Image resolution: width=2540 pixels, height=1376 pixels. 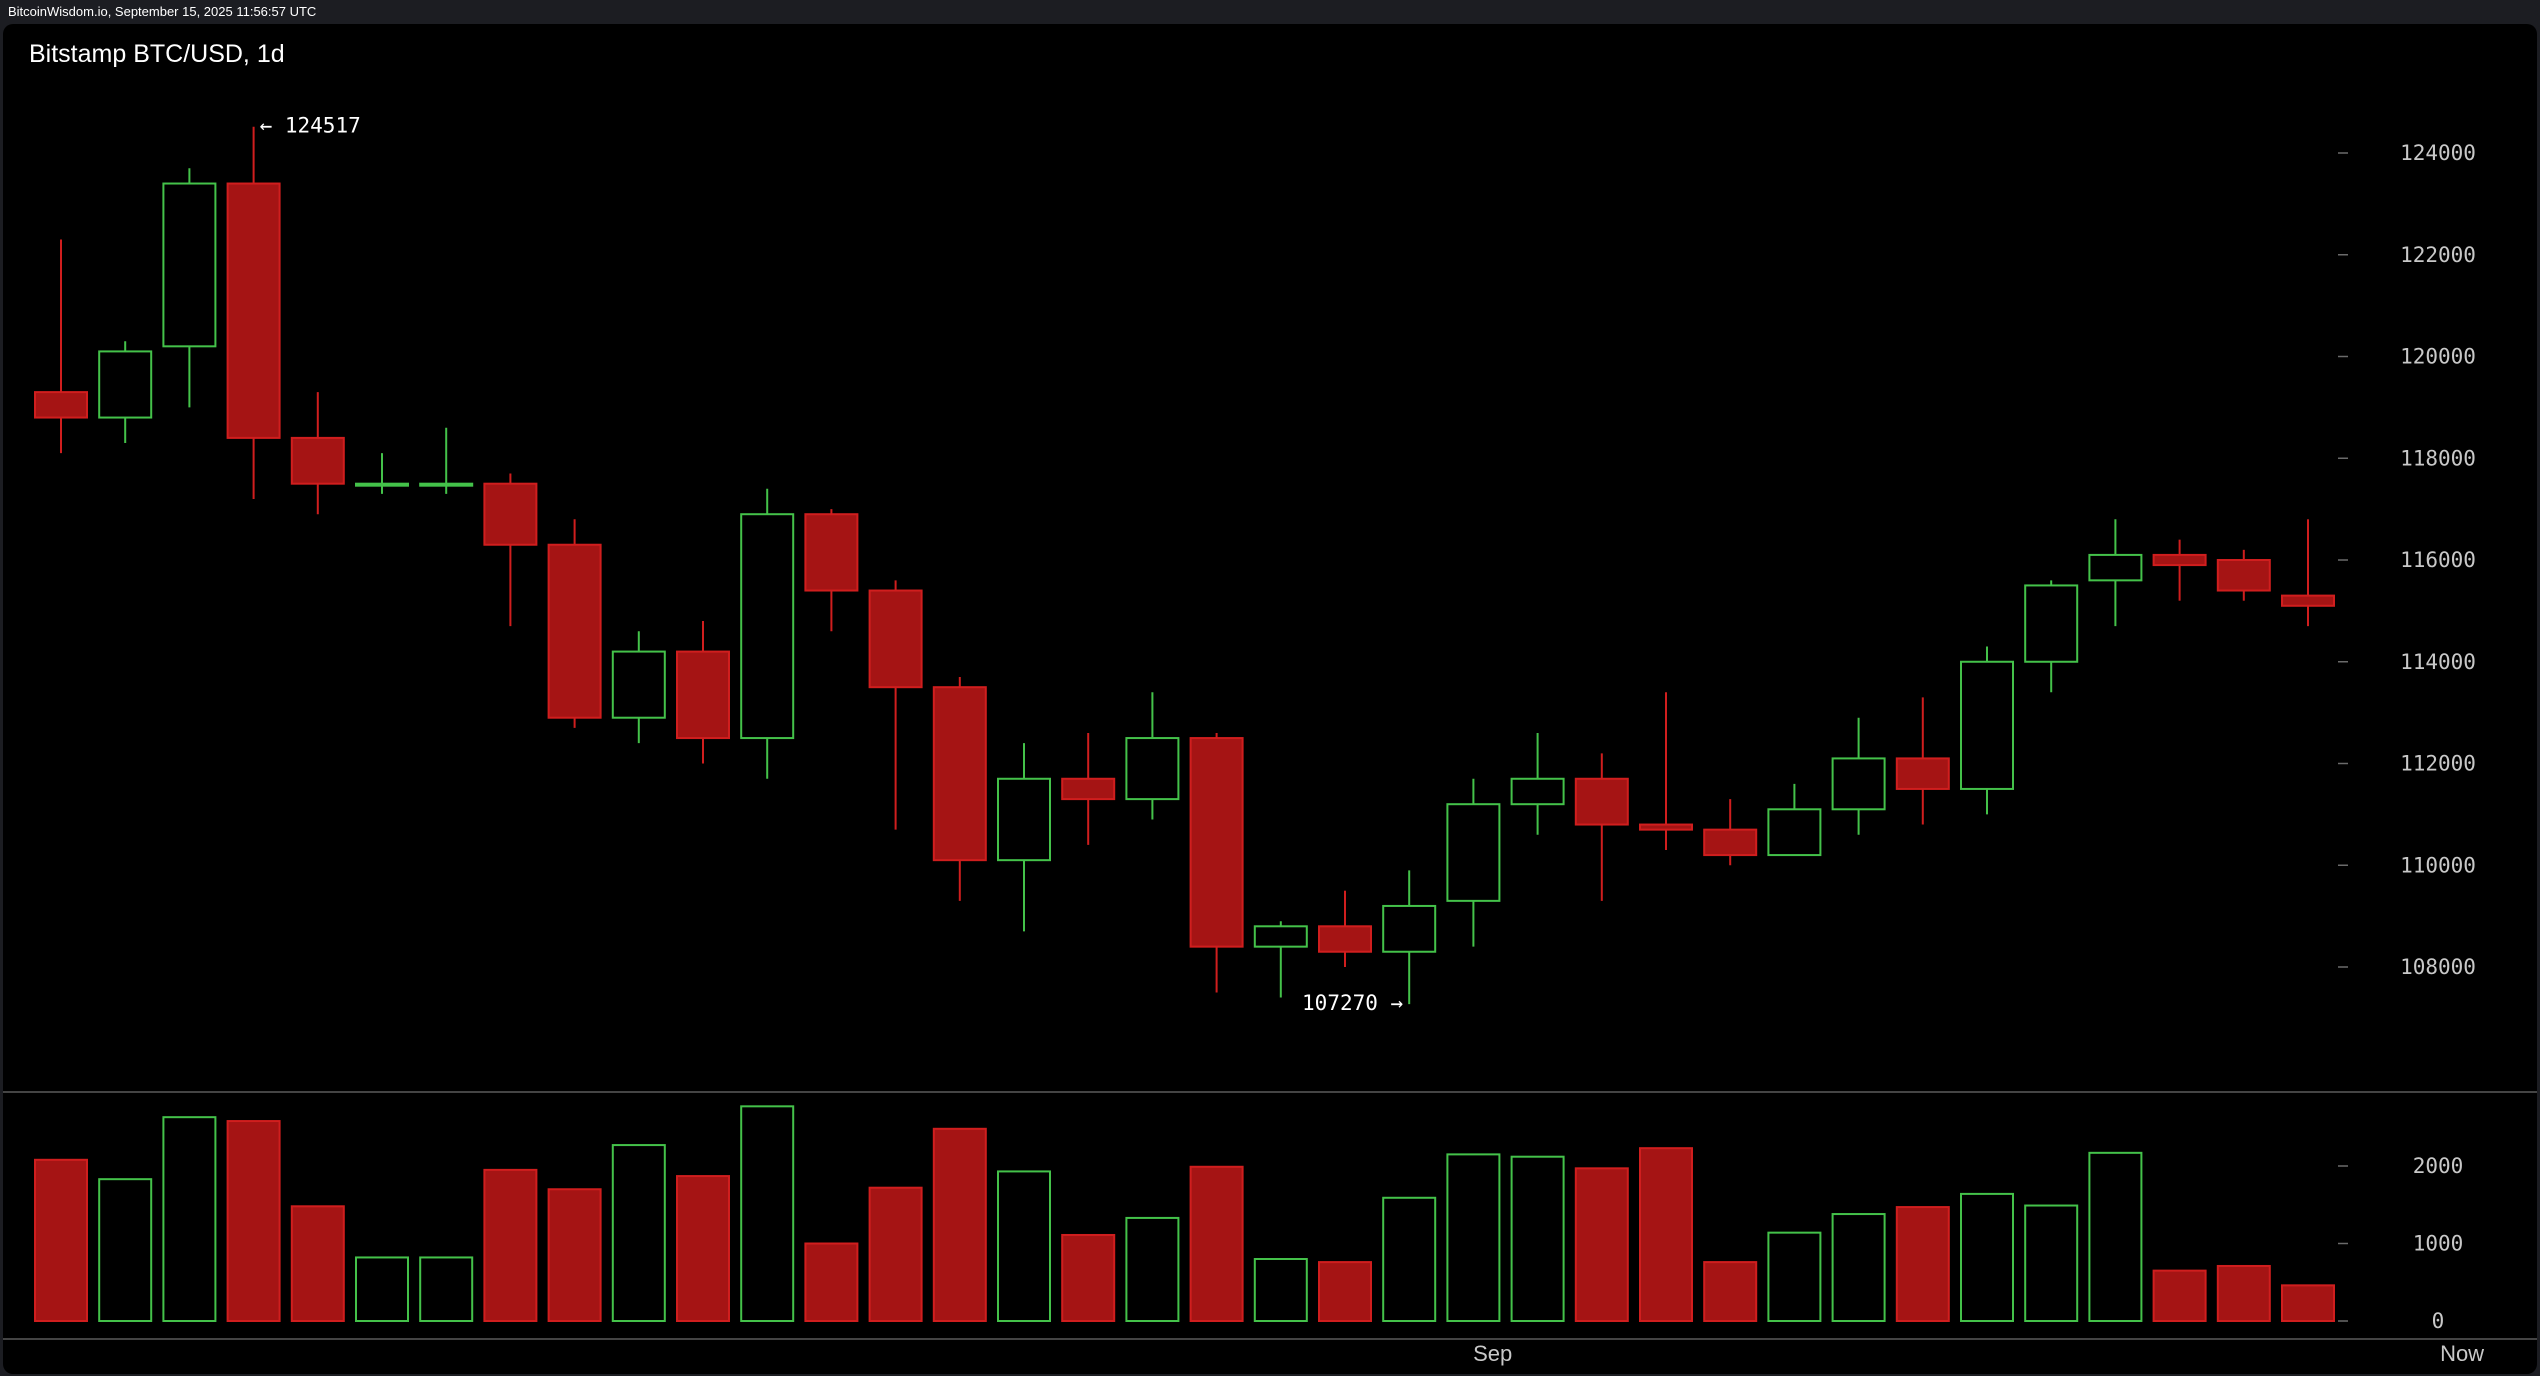 What do you see at coordinates (2438, 357) in the screenshot?
I see `price-tick-label: 120000` at bounding box center [2438, 357].